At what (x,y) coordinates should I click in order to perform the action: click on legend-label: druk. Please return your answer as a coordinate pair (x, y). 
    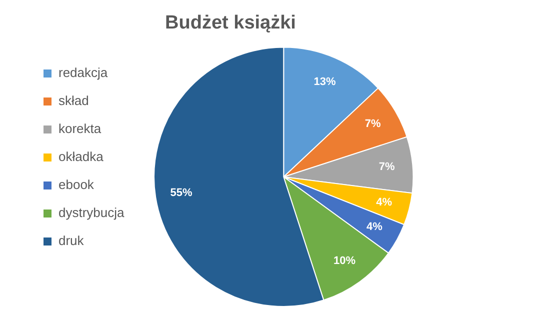
    Looking at the image, I should click on (71, 240).